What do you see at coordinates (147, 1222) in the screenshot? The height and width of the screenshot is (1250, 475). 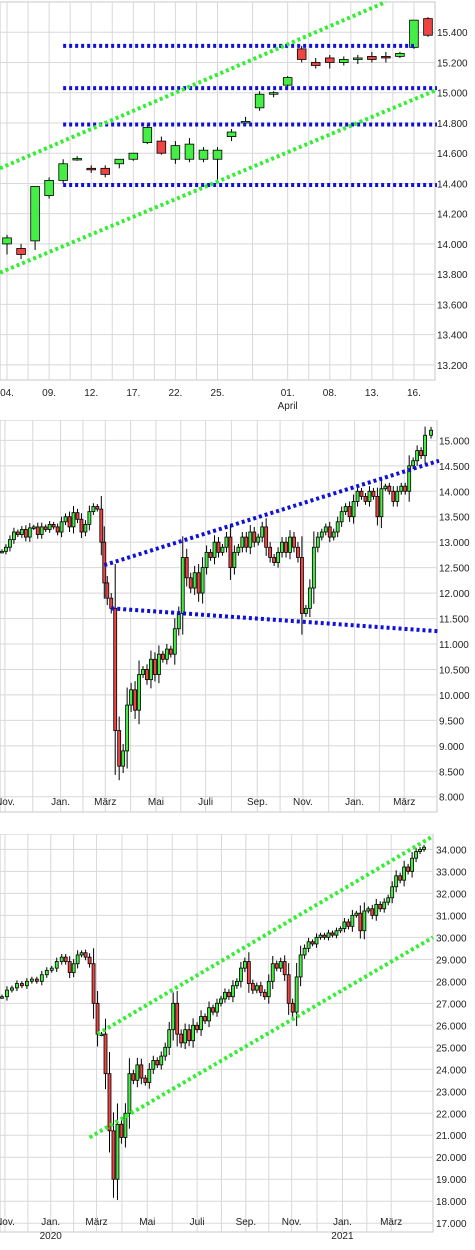 I see `x-tick-label: Mai` at bounding box center [147, 1222].